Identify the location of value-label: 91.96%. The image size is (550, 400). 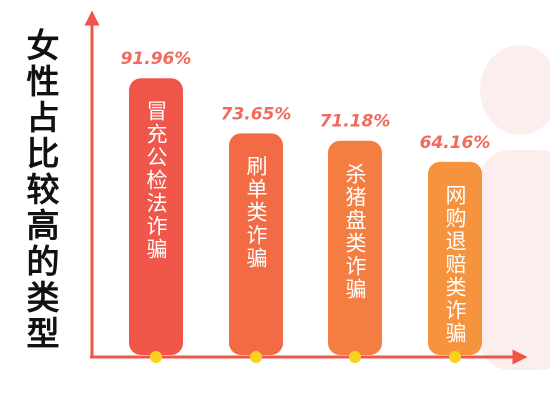
(156, 59).